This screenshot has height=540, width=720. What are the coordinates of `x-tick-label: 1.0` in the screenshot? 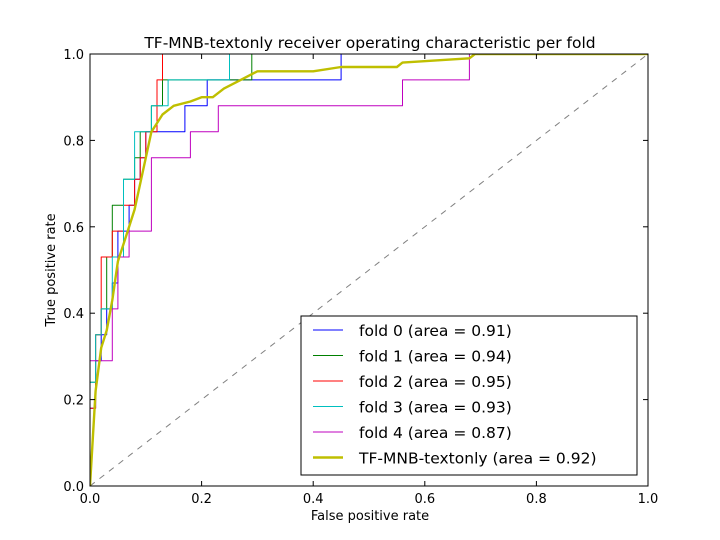 It's located at (648, 499).